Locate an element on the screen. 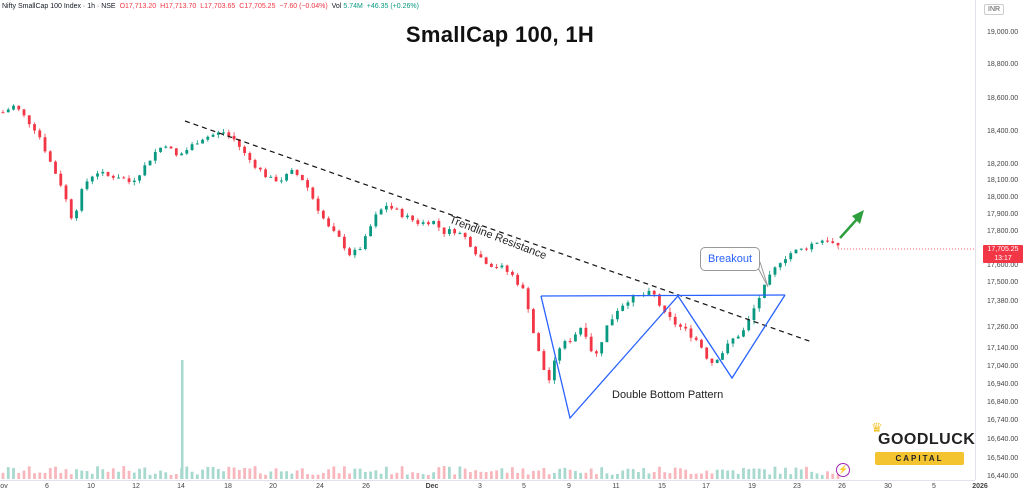 This screenshot has width=1024, height=493. x-tick-label: 11 is located at coordinates (616, 486).